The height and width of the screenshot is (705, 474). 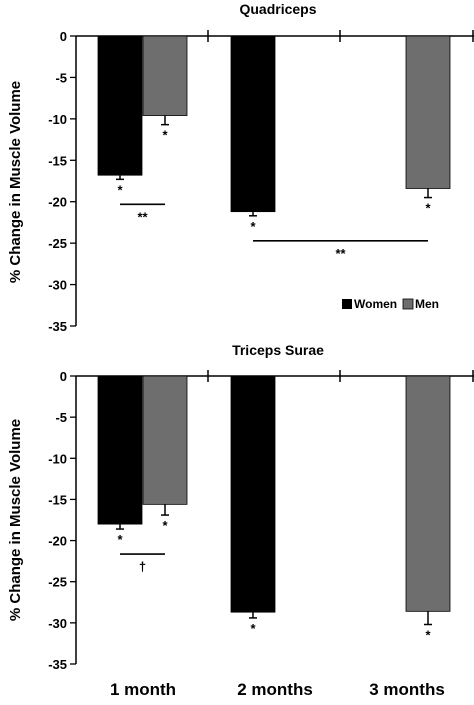 I want to click on p2-y-tick-label-5: -5, so click(x=61, y=417).